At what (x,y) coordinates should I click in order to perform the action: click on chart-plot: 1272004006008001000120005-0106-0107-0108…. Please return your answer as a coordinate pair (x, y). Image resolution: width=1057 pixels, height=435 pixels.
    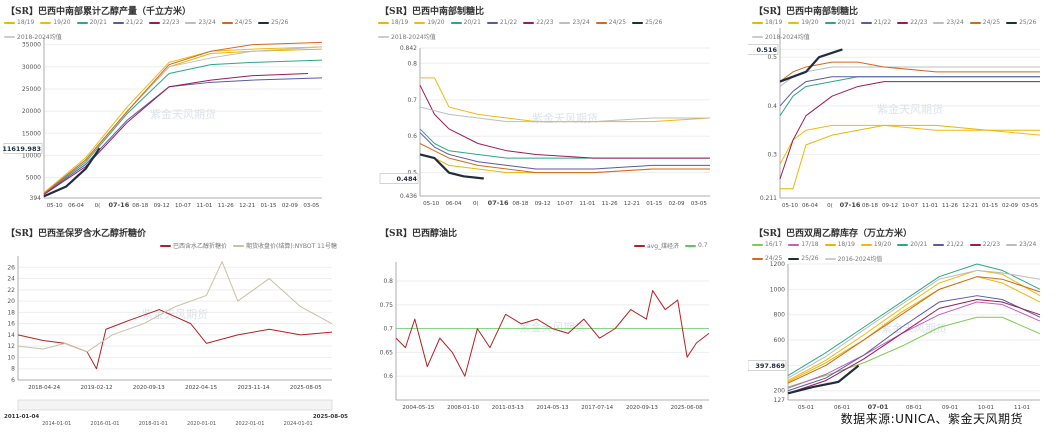
    Looking at the image, I should click on (894, 336).